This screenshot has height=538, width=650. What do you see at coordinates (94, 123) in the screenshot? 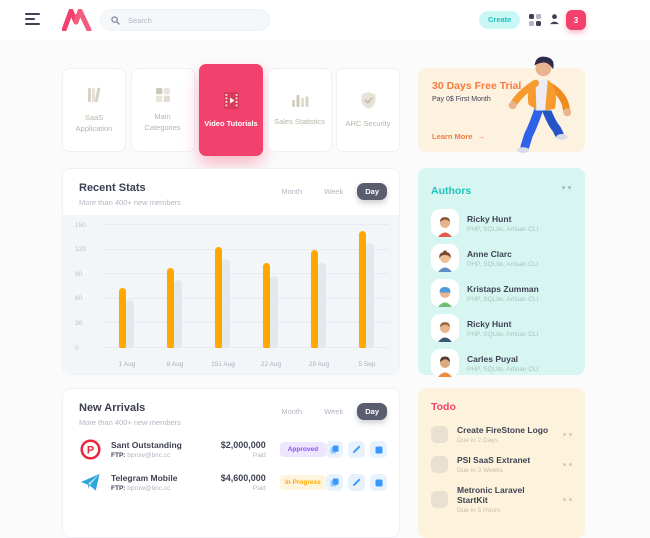
I see `card-label: SaaS Application` at bounding box center [94, 123].